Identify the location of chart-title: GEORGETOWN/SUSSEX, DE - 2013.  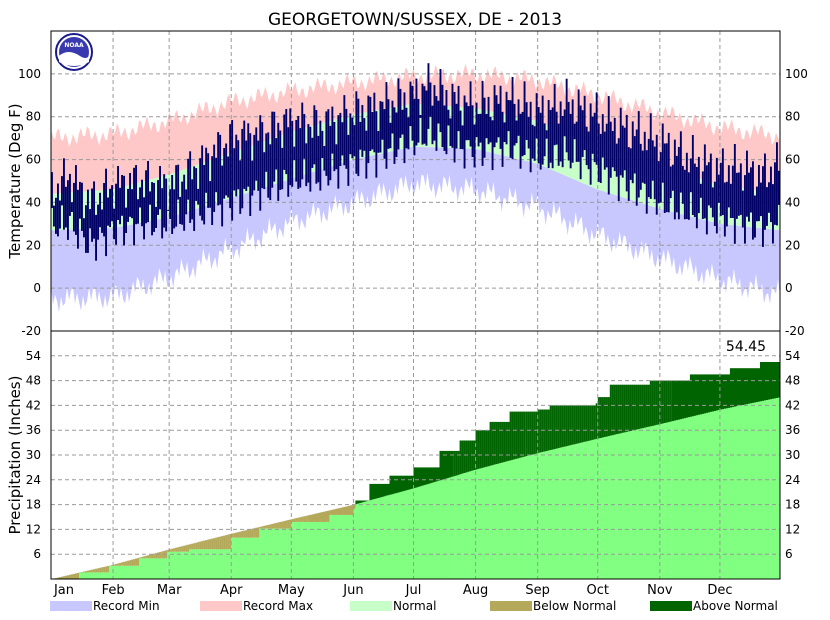
(415, 20).